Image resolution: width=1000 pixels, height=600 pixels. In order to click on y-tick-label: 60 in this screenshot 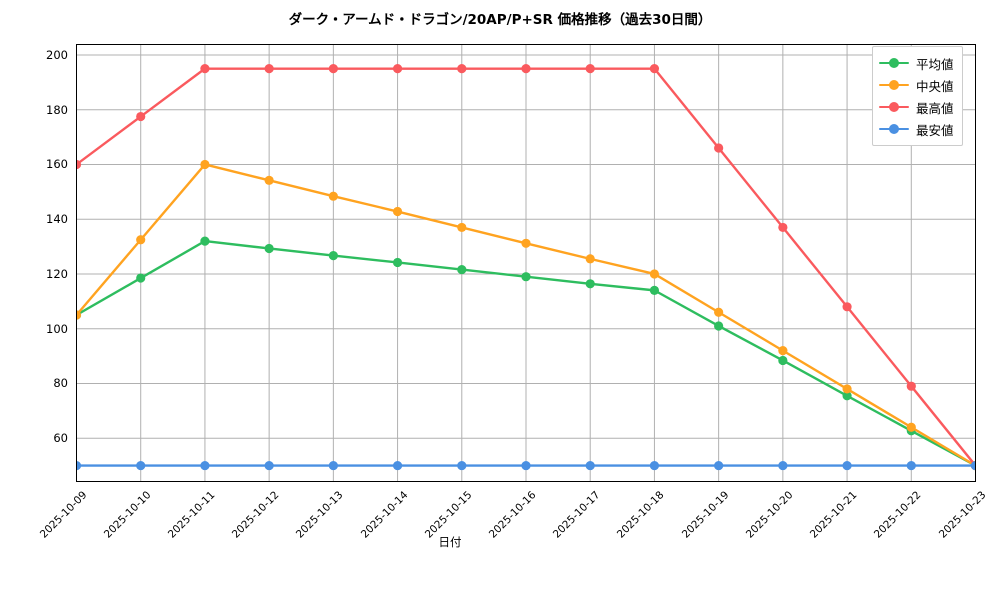, I will do `click(60, 438)`.